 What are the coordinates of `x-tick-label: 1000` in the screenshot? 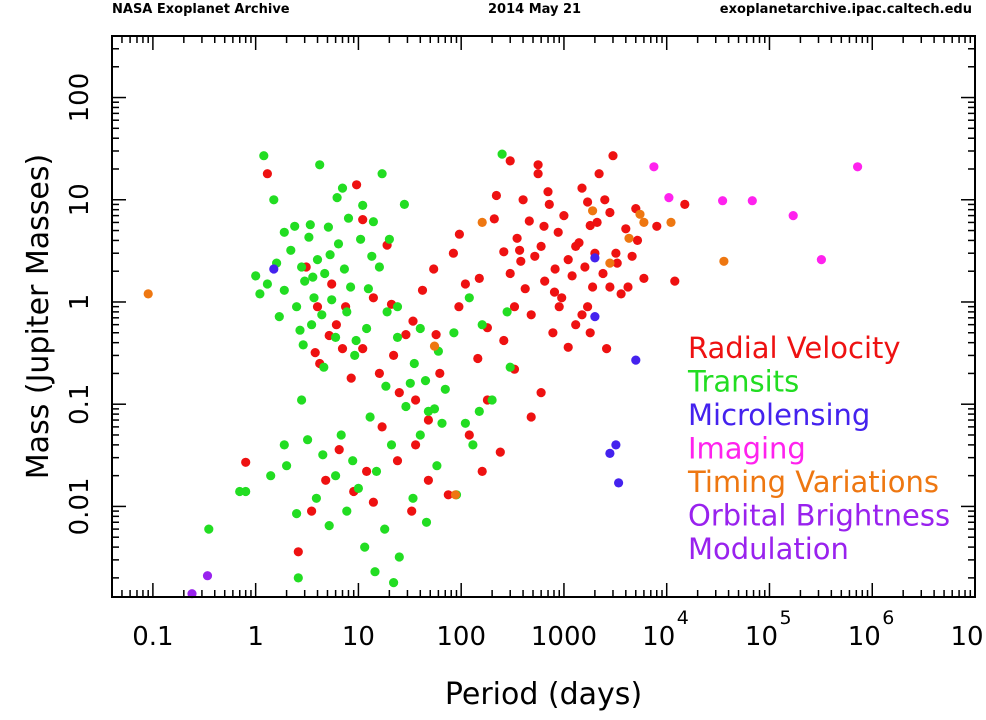 It's located at (564, 637).